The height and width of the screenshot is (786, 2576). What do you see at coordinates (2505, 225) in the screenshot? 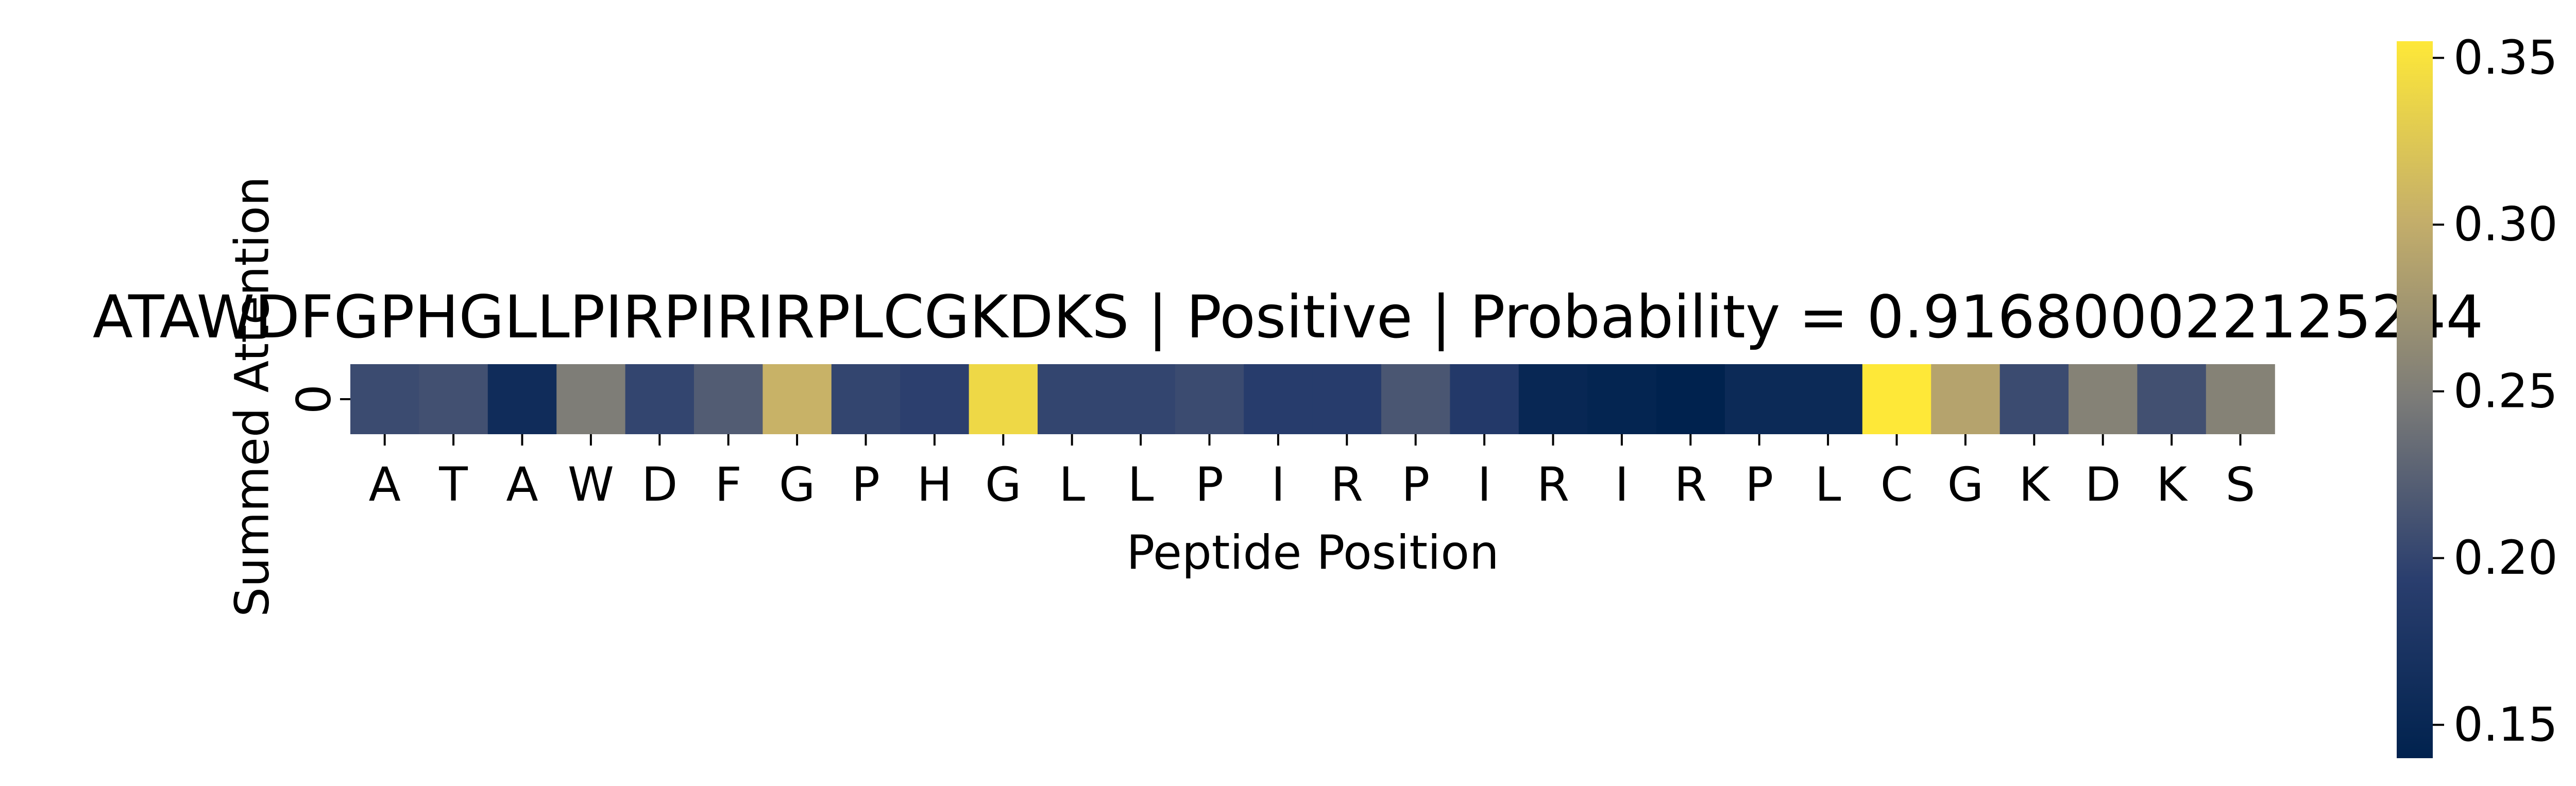
I see `colorbar-tick-label: 0.30` at bounding box center [2505, 225].